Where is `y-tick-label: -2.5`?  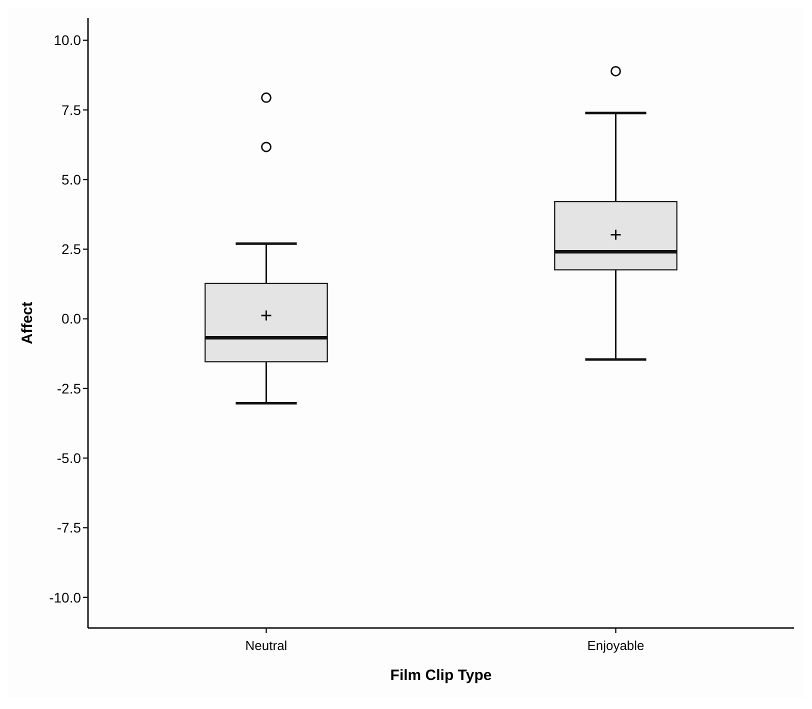
y-tick-label: -2.5 is located at coordinates (69, 388).